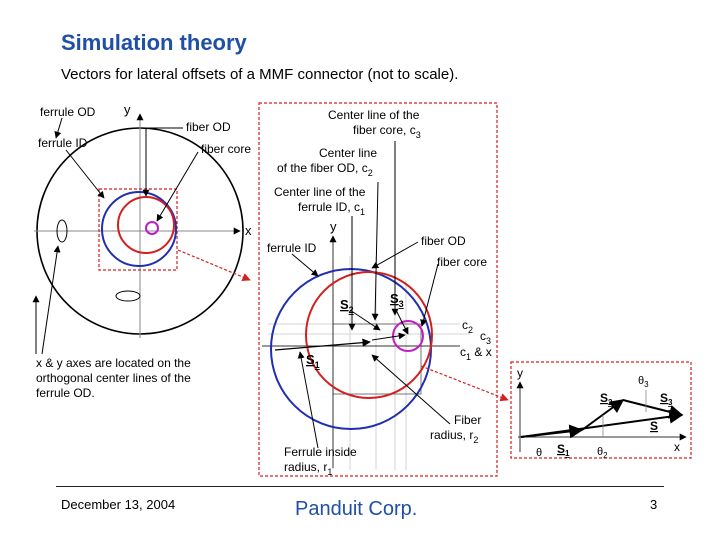 Image resolution: width=720 pixels, height=540 pixels. What do you see at coordinates (208, 127) in the screenshot?
I see `left-label-fiber-od: fiber OD` at bounding box center [208, 127].